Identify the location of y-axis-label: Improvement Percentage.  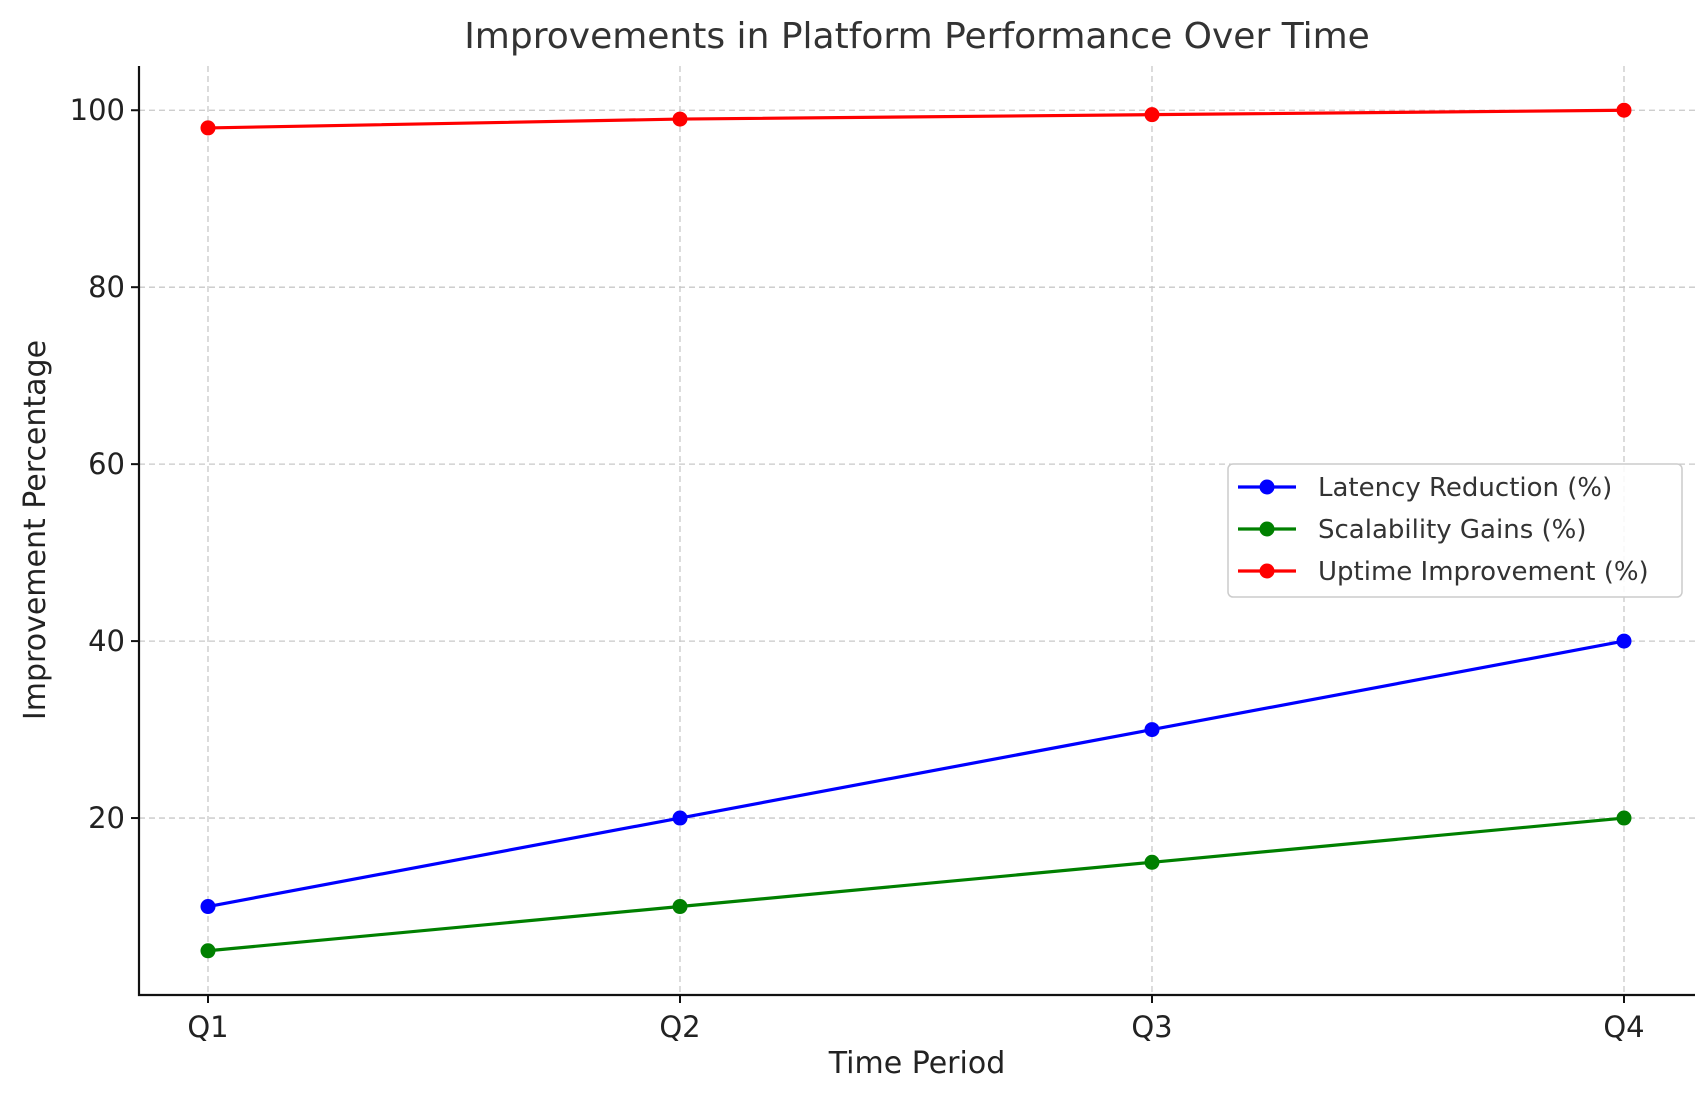
(35, 530).